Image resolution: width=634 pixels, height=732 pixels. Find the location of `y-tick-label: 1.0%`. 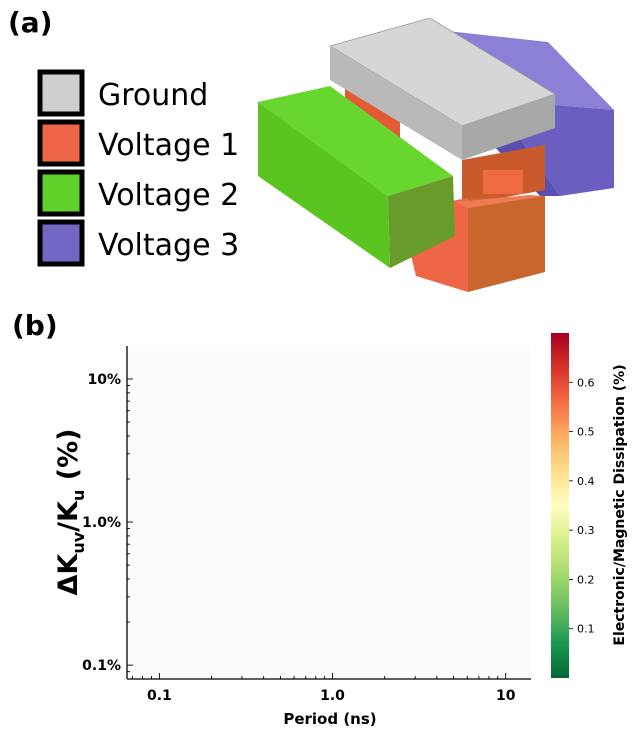

y-tick-label: 1.0% is located at coordinates (101, 523).